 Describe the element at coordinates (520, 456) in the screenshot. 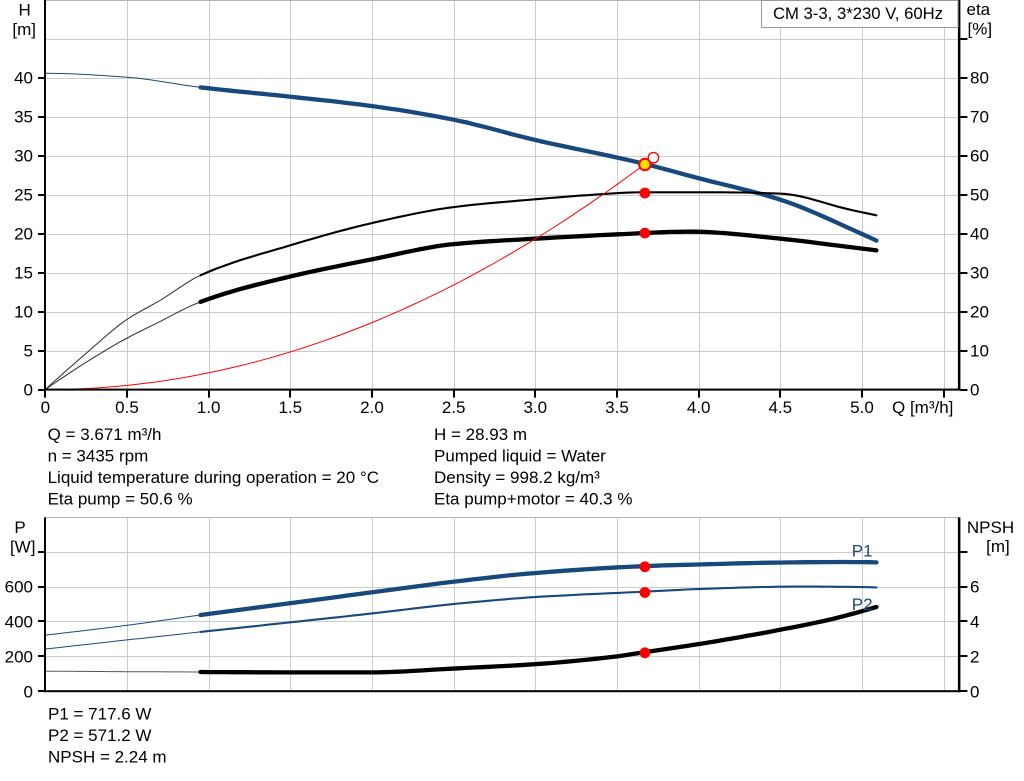

I see `svg-text: Pumped liquid = Water` at that location.